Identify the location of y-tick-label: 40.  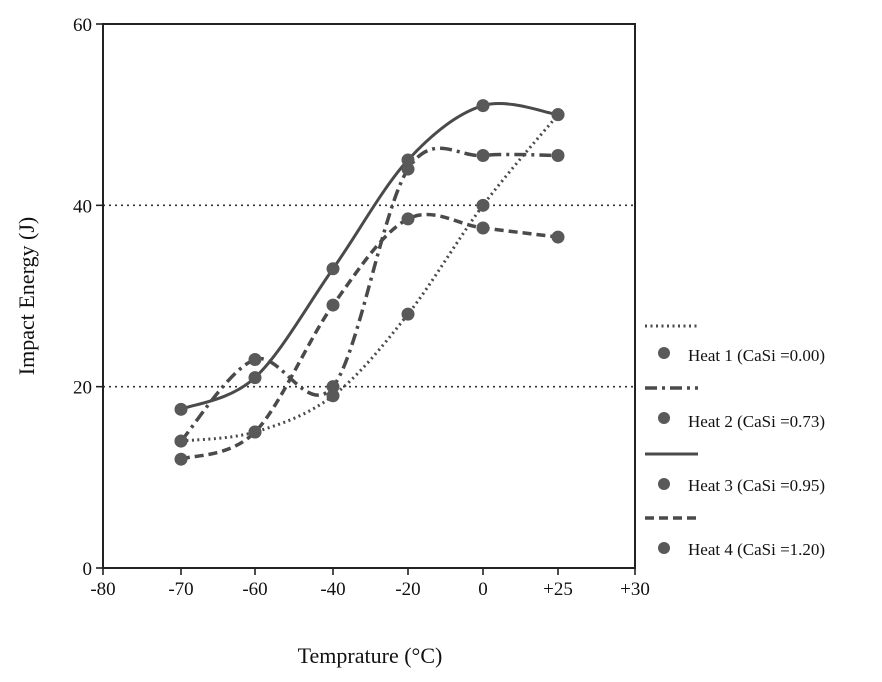
(82, 206).